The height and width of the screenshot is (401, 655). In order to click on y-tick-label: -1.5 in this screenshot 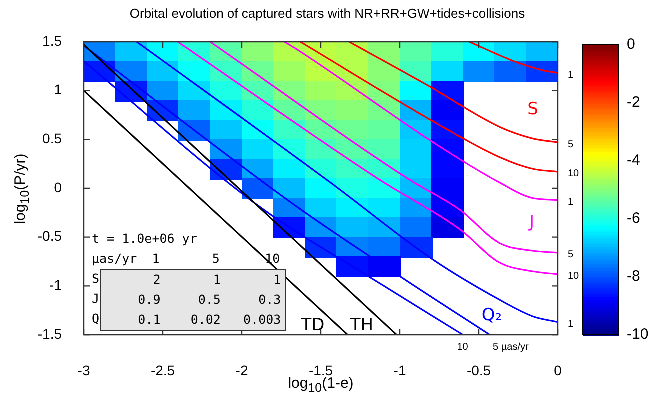, I will do `click(50, 334)`.